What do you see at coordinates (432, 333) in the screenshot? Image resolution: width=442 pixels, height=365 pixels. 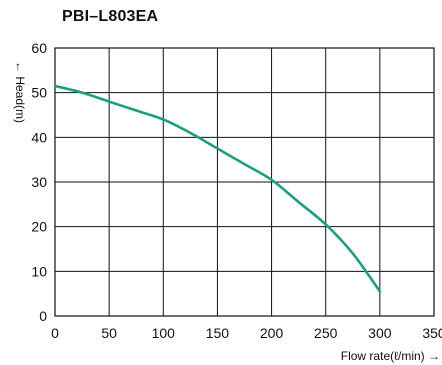 I see `x-tick-label: 350` at bounding box center [432, 333].